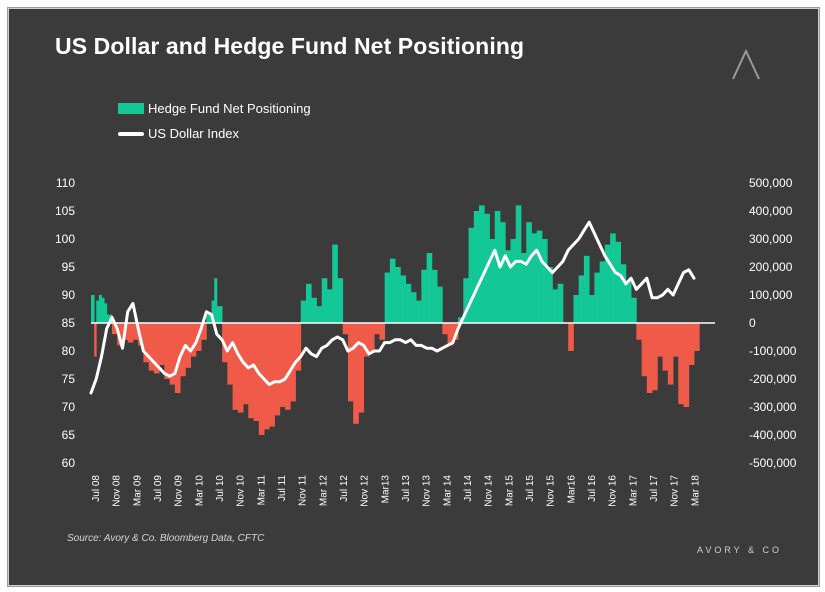 This screenshot has height=592, width=825. Describe the element at coordinates (771, 211) in the screenshot. I see `y-right-tick-label: 400,000` at that location.